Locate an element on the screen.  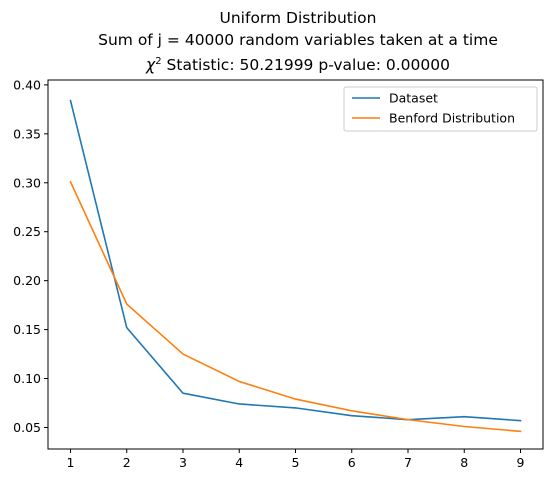
chart-title-line-3: χ2 Statistic: 50.21999 p-value: 0.00000 is located at coordinates (297, 65).